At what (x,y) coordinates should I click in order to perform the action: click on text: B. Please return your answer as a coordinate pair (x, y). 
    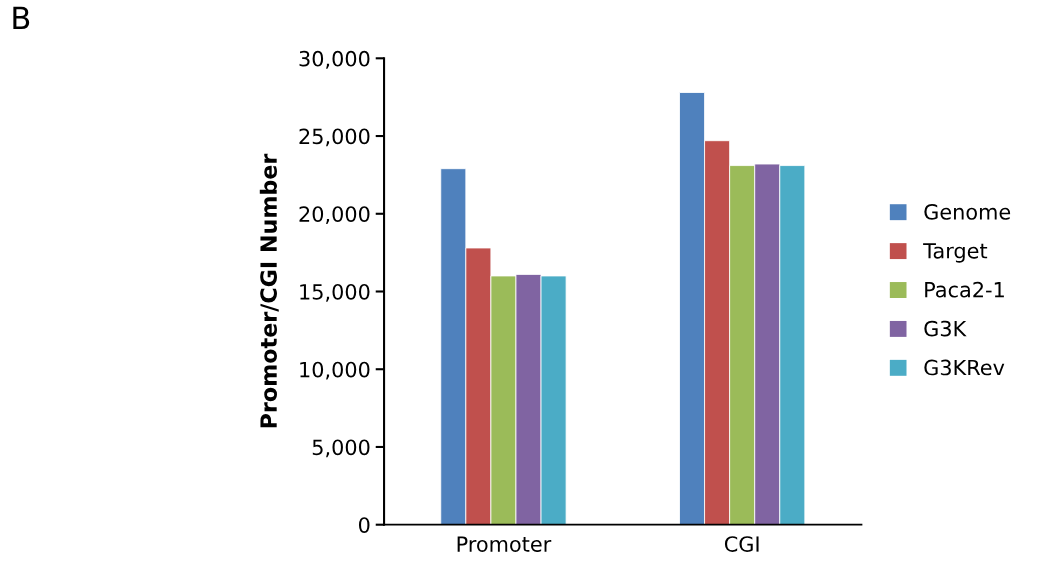
    Looking at the image, I should click on (21, 18).